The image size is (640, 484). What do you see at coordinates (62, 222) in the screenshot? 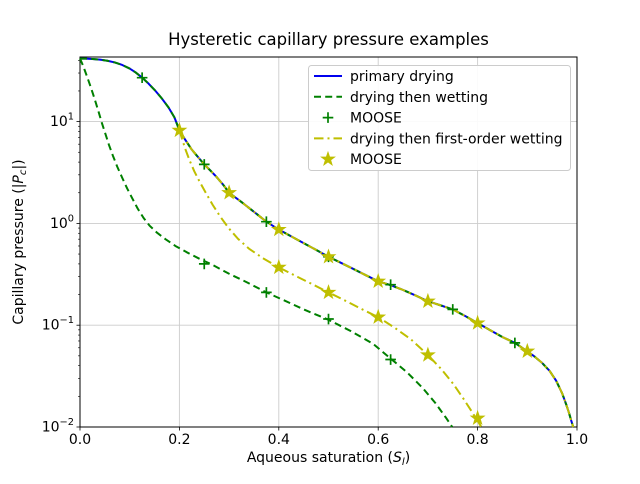
I see `y-tick-label: 10⁰` at bounding box center [62, 222].